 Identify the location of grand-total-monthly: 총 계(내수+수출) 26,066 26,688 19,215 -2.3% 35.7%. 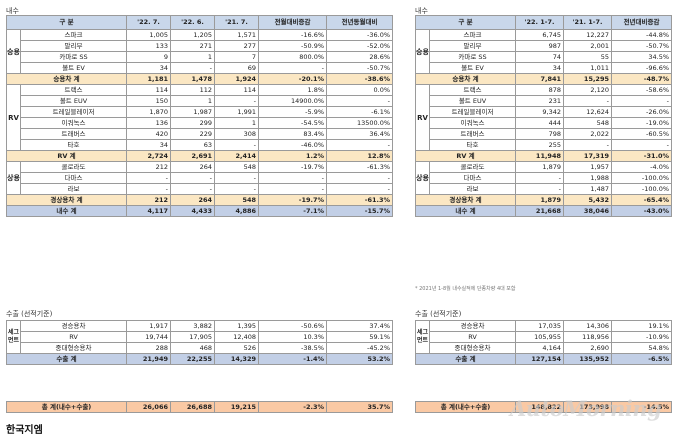
(199, 407).